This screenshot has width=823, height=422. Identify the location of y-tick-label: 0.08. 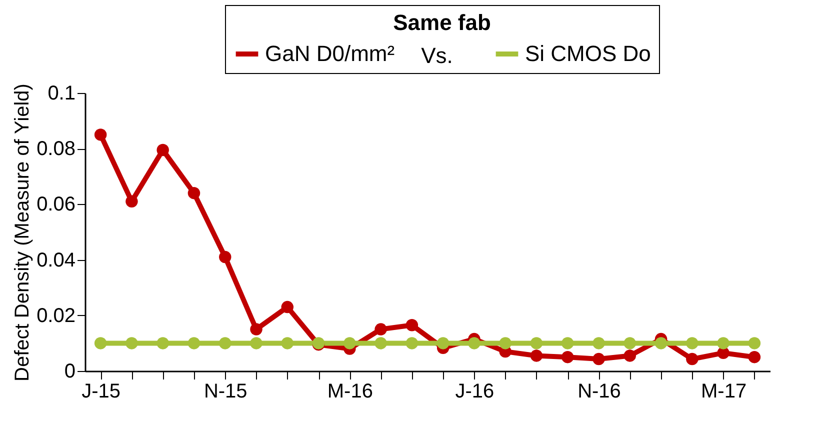
(56, 149).